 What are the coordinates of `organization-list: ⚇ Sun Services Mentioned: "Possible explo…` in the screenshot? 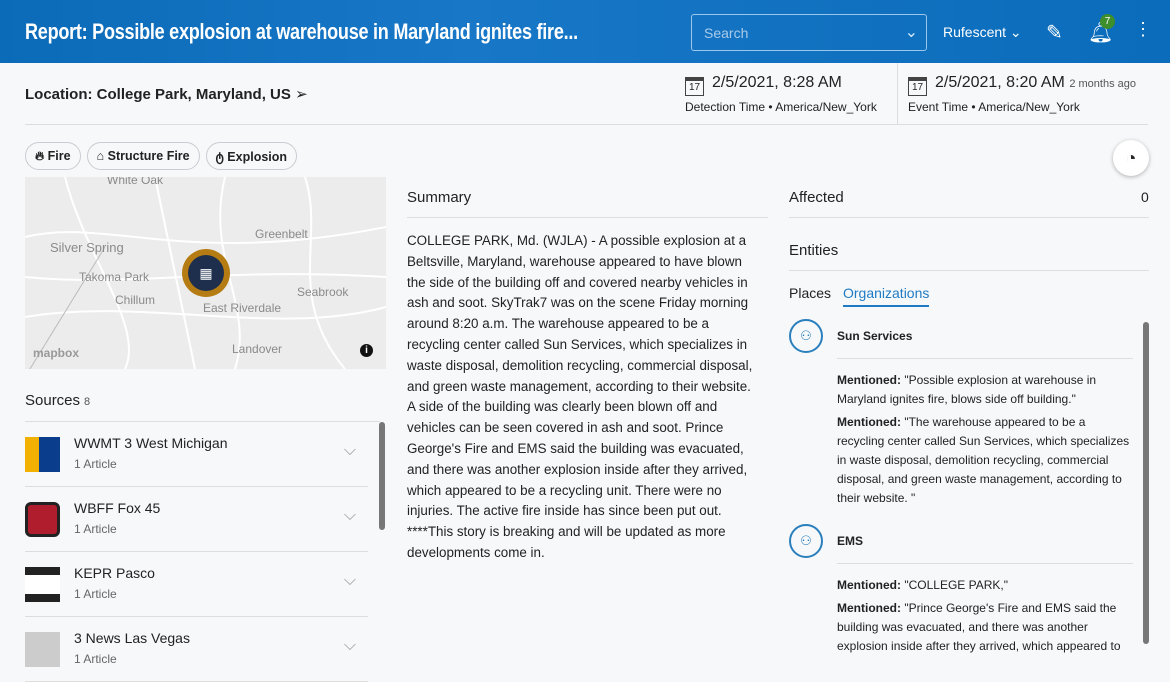 It's located at (961, 488).